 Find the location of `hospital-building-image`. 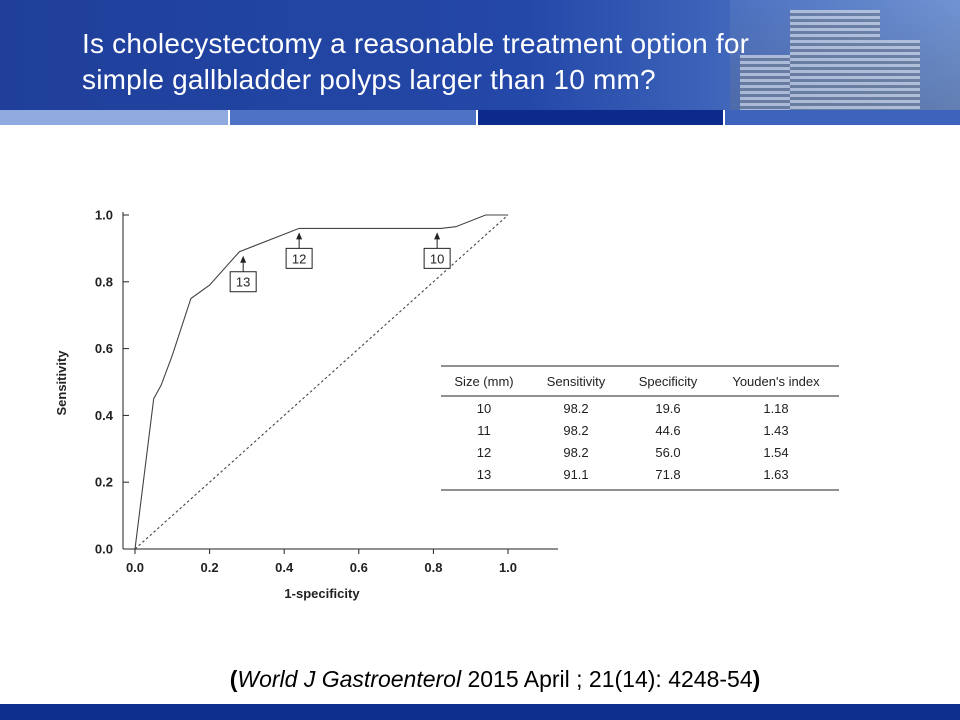

hospital-building-image is located at coordinates (845, 55).